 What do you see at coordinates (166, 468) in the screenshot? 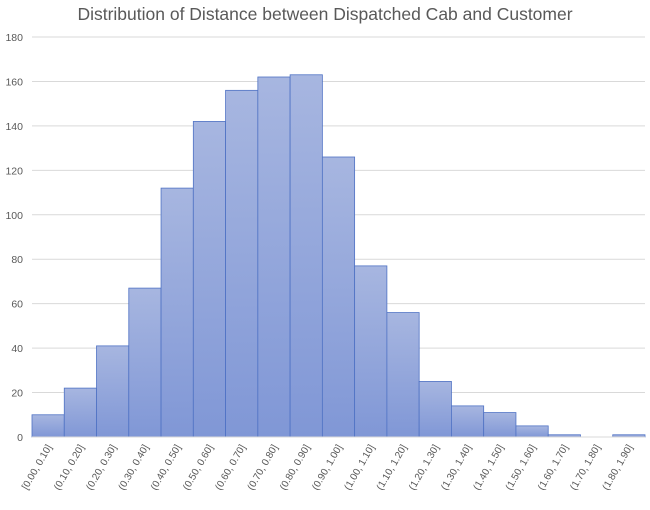
I see `x-tick-label: (0.40, 0.50]` at bounding box center [166, 468].